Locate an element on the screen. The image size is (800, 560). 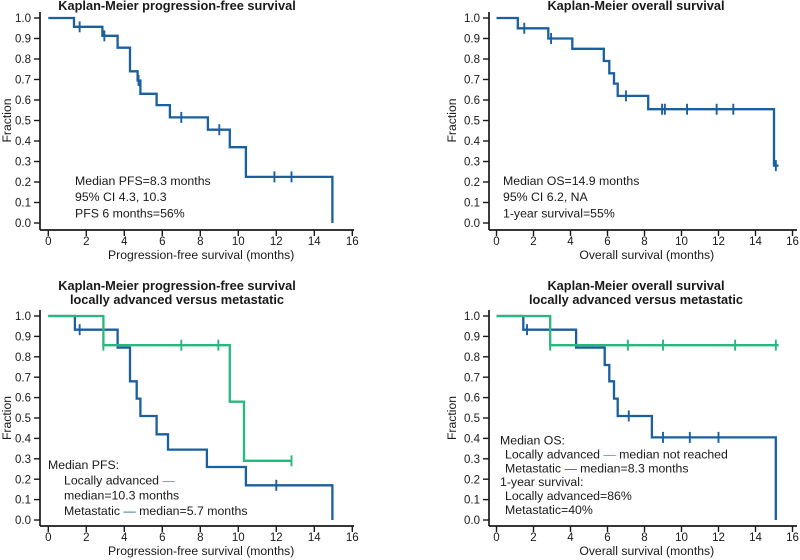
annotation-line: Locally advanced — is located at coordinates (119, 480).